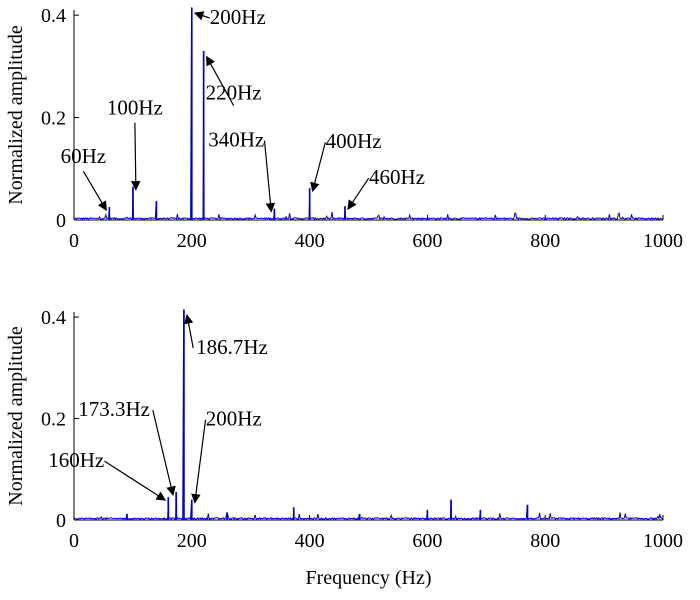  I want to click on annotation-label: 160Hz, so click(76, 460).